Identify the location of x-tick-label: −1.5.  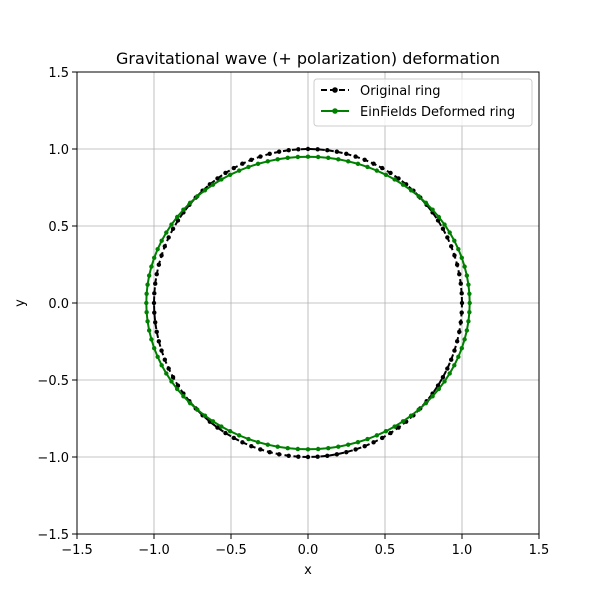
(77, 550).